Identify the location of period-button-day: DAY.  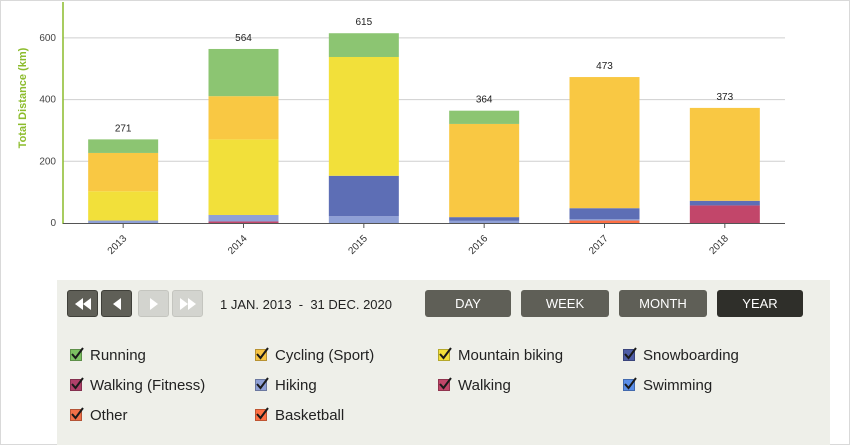
(468, 303).